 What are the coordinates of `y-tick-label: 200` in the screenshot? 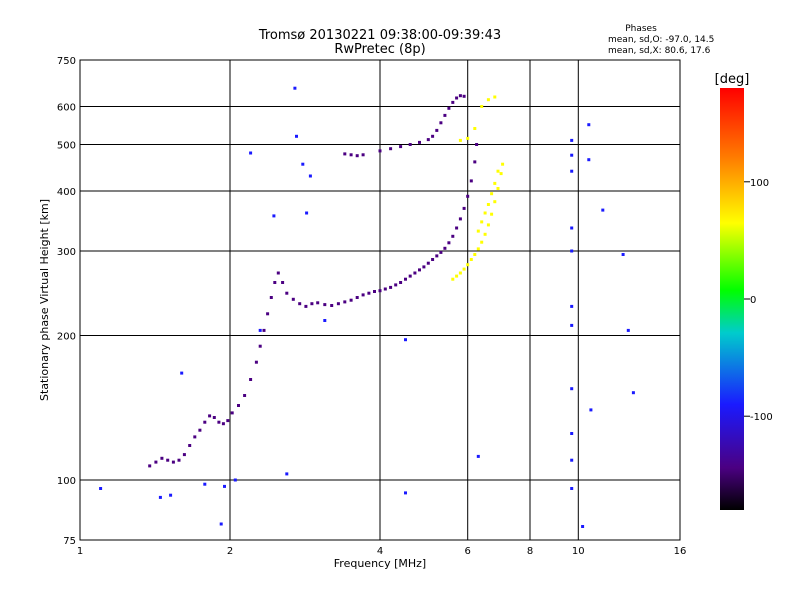 It's located at (66, 337).